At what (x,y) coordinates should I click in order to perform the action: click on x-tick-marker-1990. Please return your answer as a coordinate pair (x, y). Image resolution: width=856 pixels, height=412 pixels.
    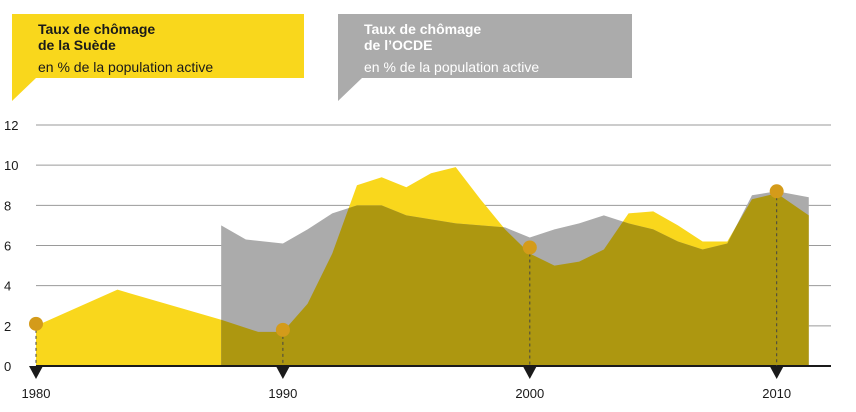
    Looking at the image, I should click on (282, 372).